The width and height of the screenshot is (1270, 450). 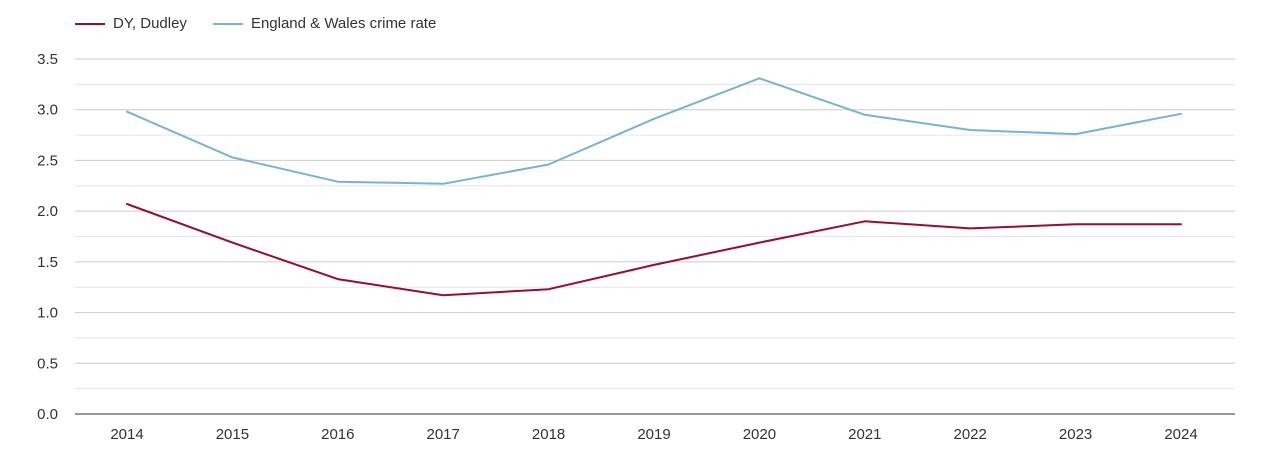 What do you see at coordinates (548, 434) in the screenshot?
I see `x-tick-label: 2018` at bounding box center [548, 434].